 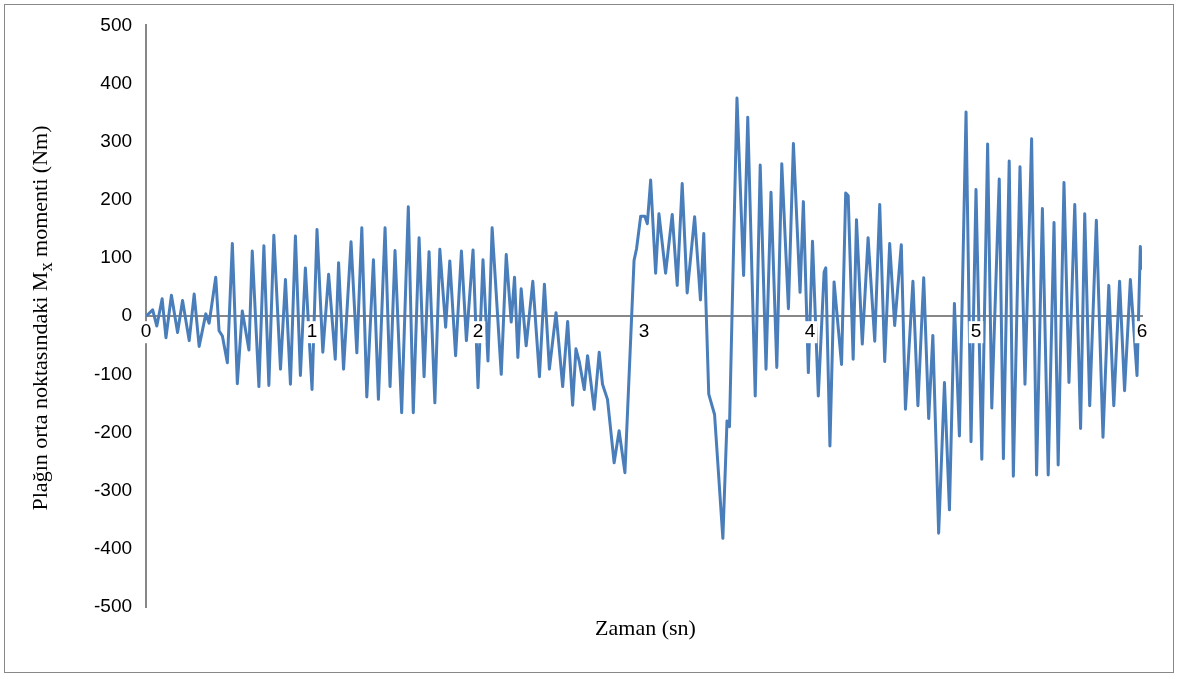 I want to click on x-tick-label: 4, so click(x=810, y=330).